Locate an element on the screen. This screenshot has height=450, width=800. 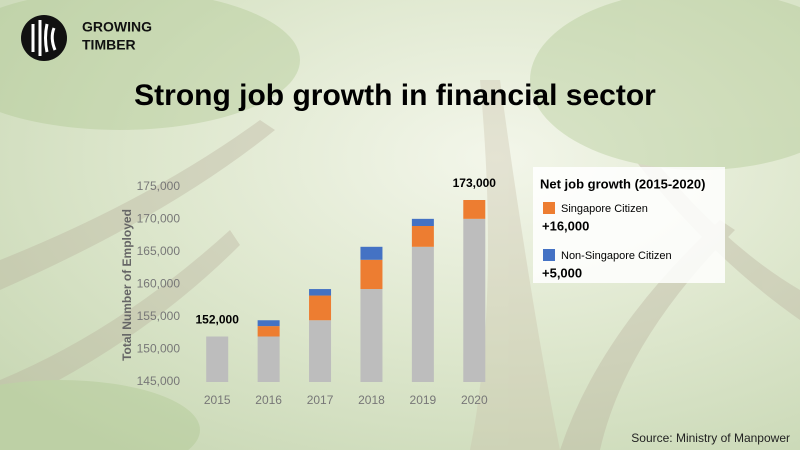
logo: GROWING TIMBER is located at coordinates (86, 38).